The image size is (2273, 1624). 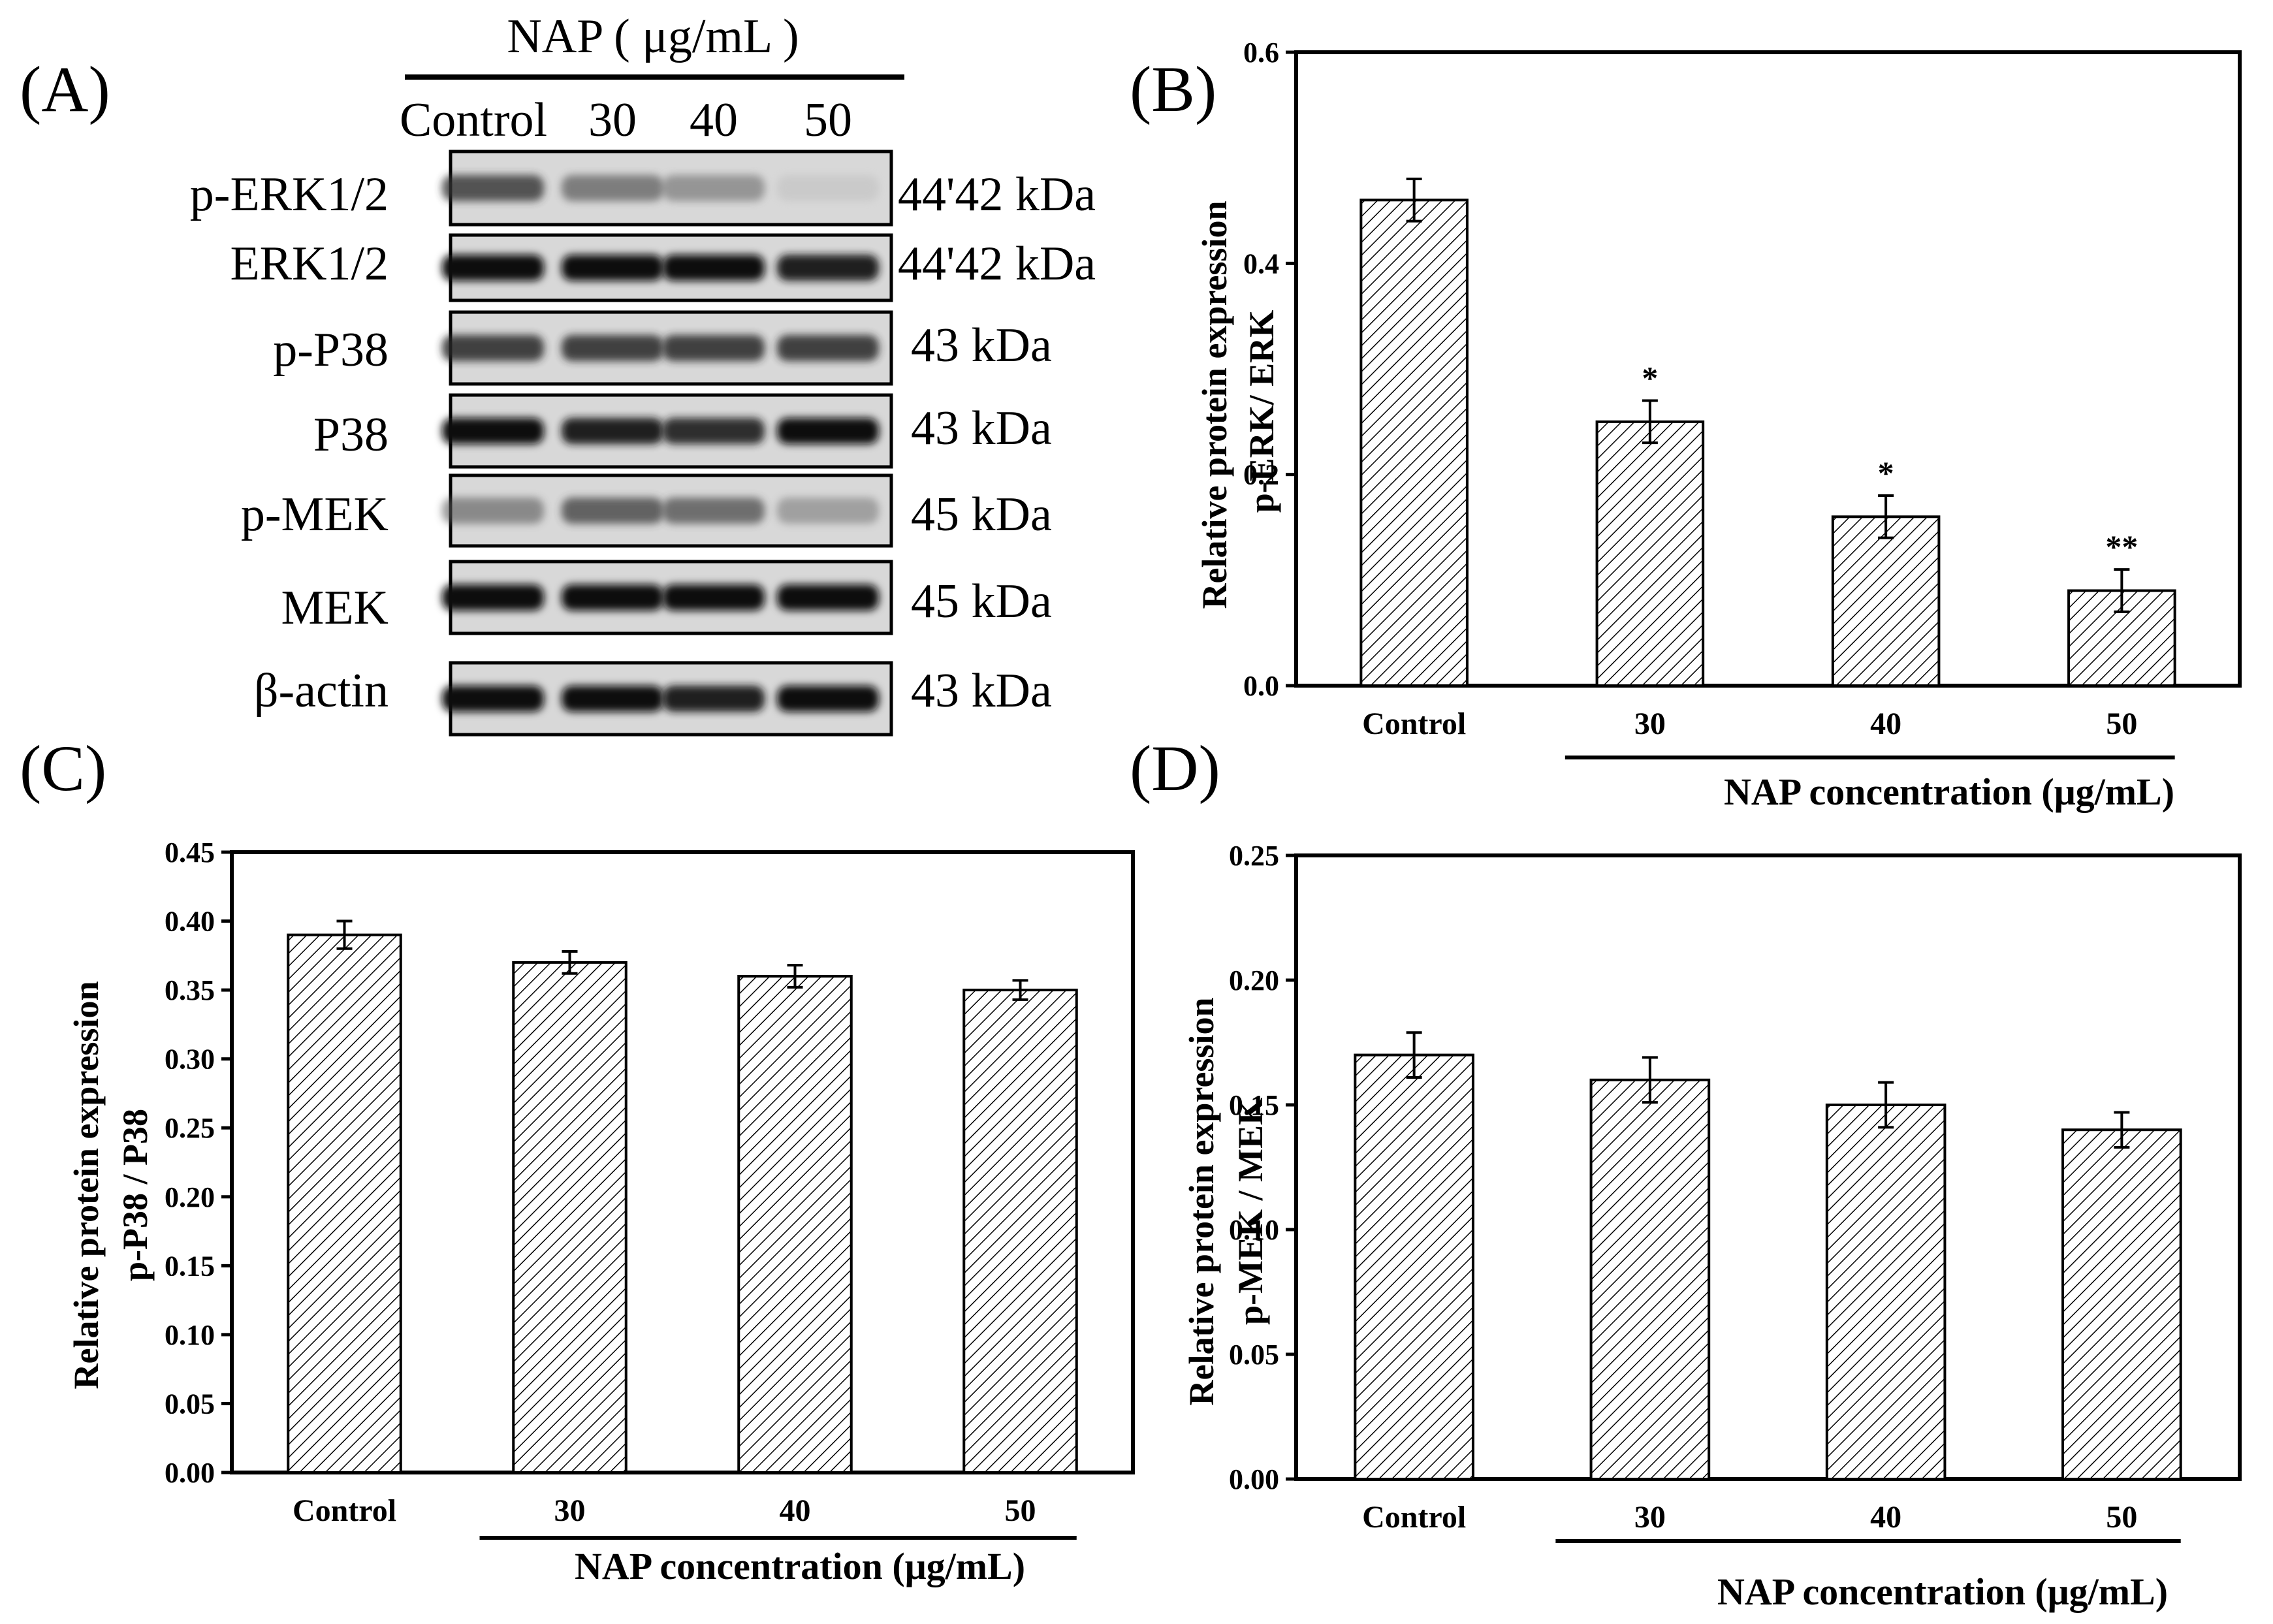 What do you see at coordinates (1173, 89) in the screenshot?
I see `panel-b-label: (B)` at bounding box center [1173, 89].